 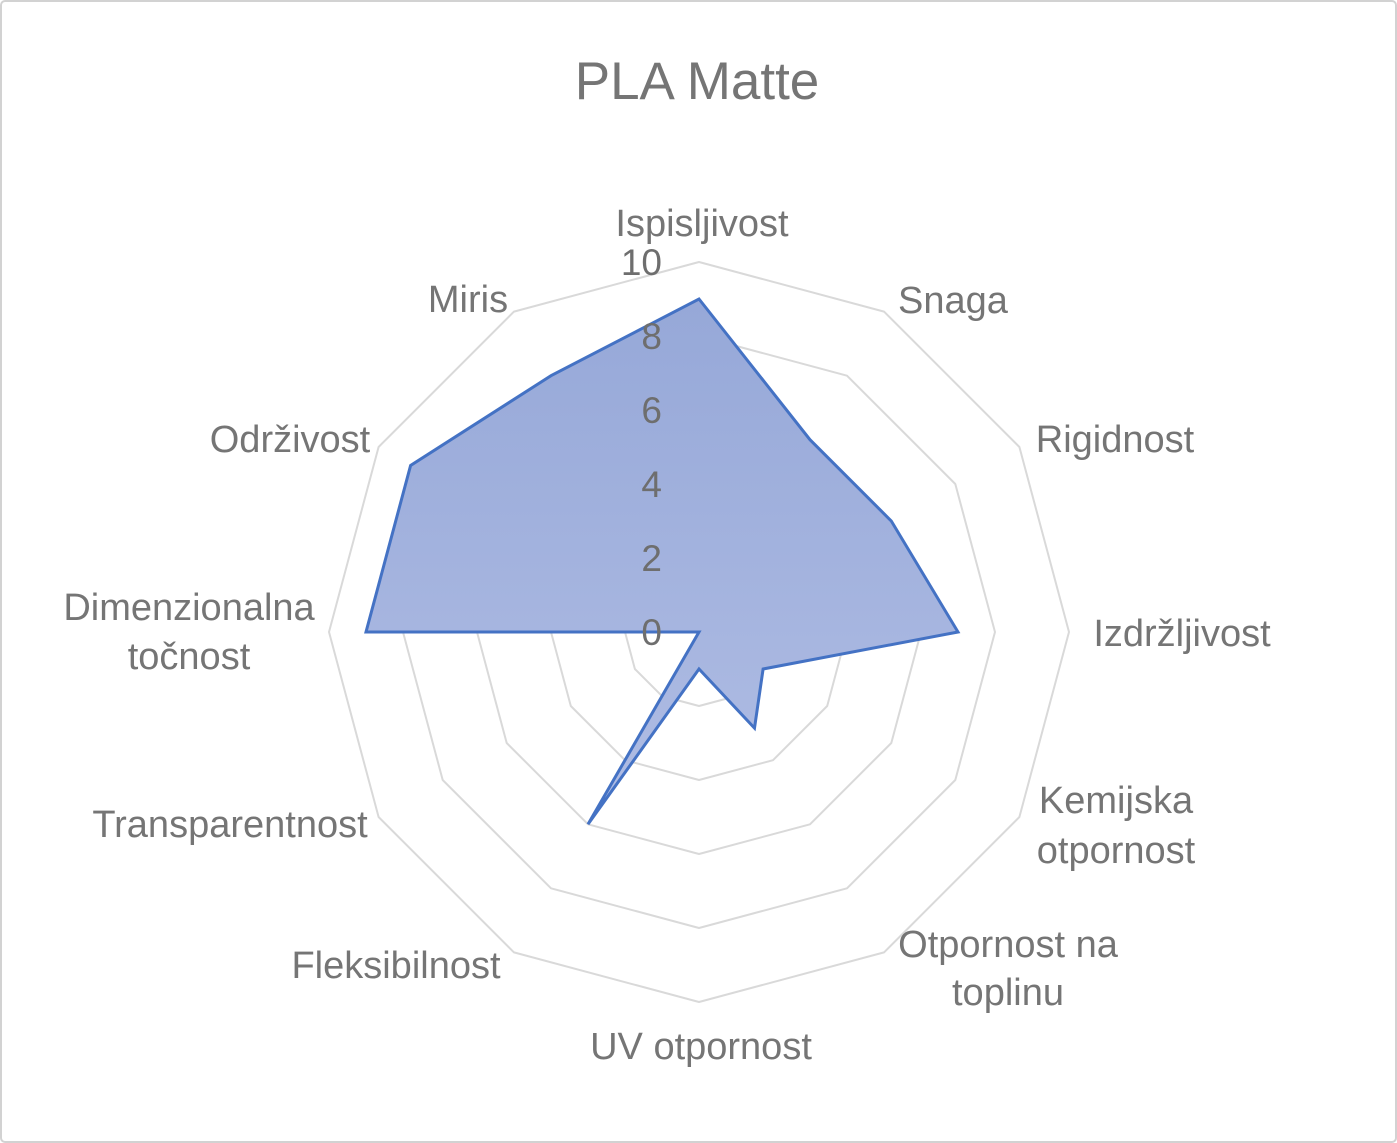 What do you see at coordinates (1116, 826) in the screenshot?
I see `axis-label-kemijska-otpornost: Kemijska otpornost` at bounding box center [1116, 826].